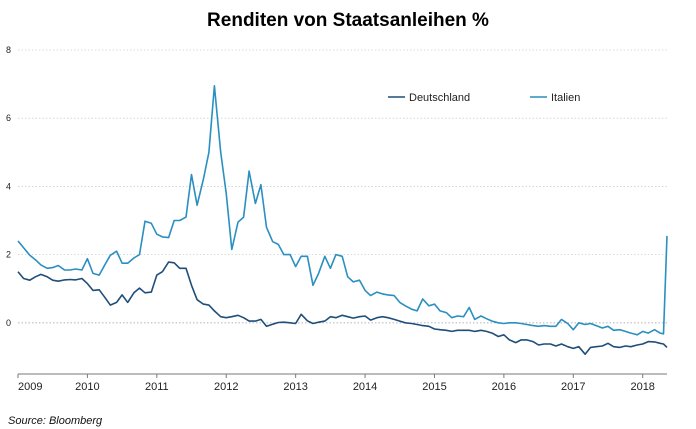 This screenshot has width=696, height=429. Describe the element at coordinates (157, 387) in the screenshot. I see `x-tick-label: 2011` at that location.